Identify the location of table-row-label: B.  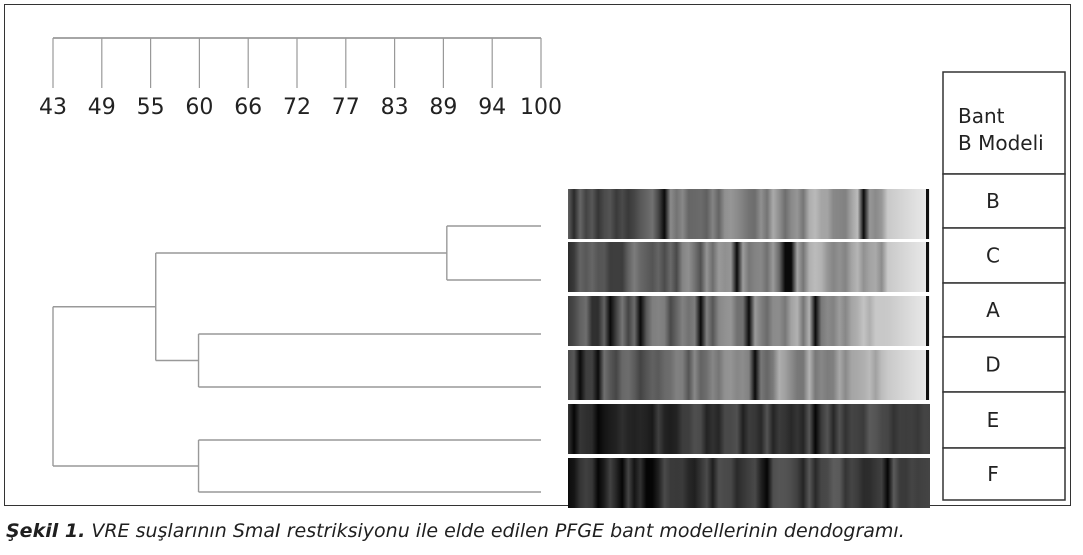
(993, 201).